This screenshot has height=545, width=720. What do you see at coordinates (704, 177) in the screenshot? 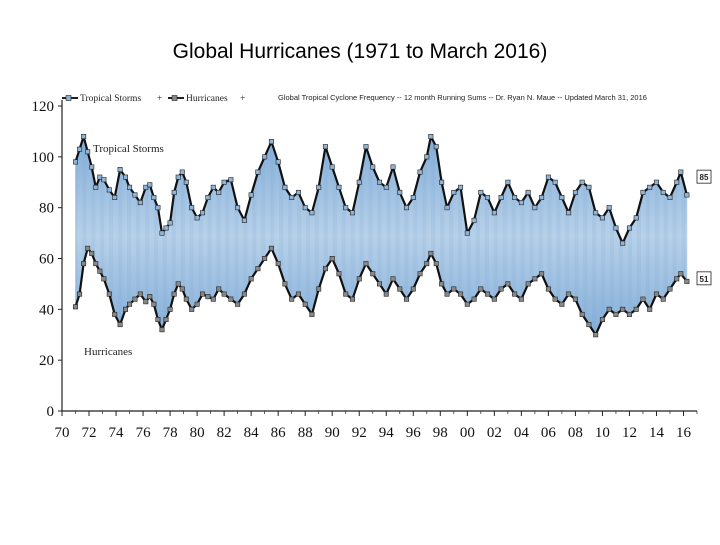
I see `end-value-tropical-storms: 85` at bounding box center [704, 177].